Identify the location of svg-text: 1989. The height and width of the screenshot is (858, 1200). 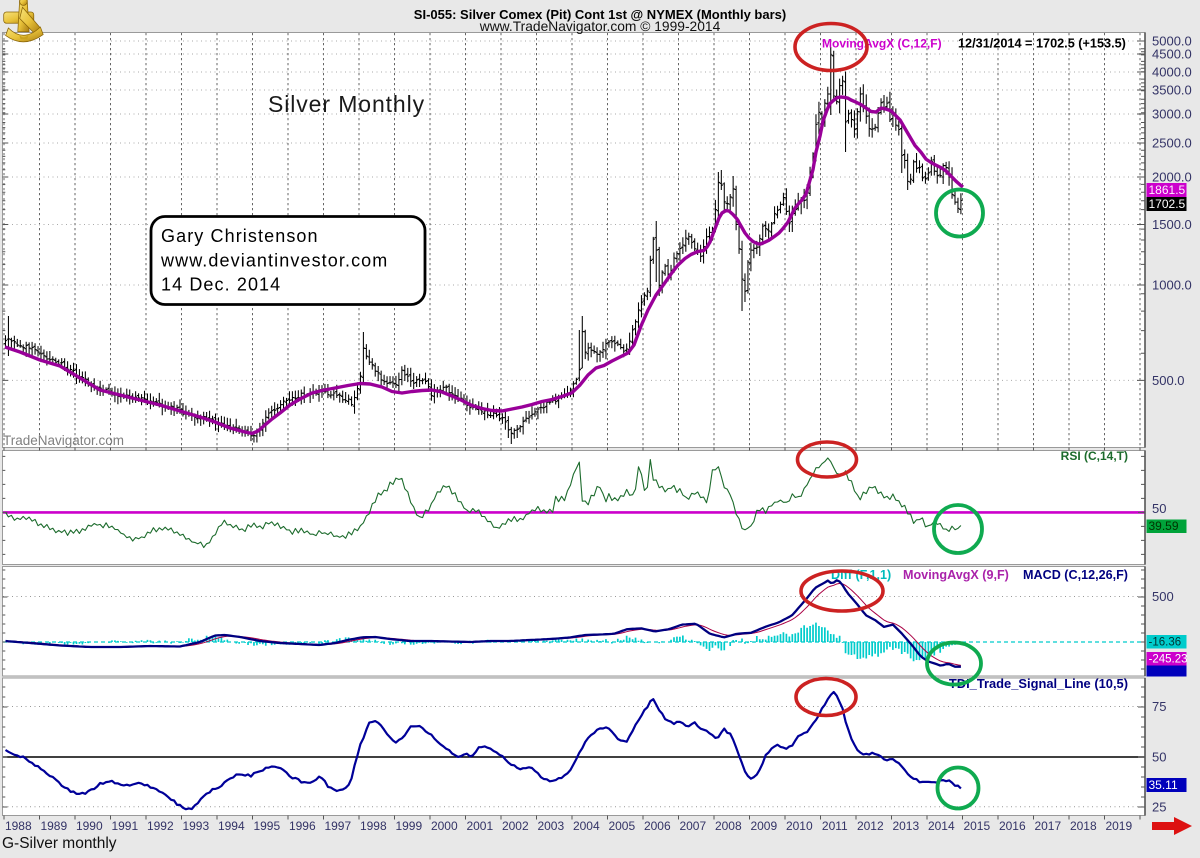
(53, 826).